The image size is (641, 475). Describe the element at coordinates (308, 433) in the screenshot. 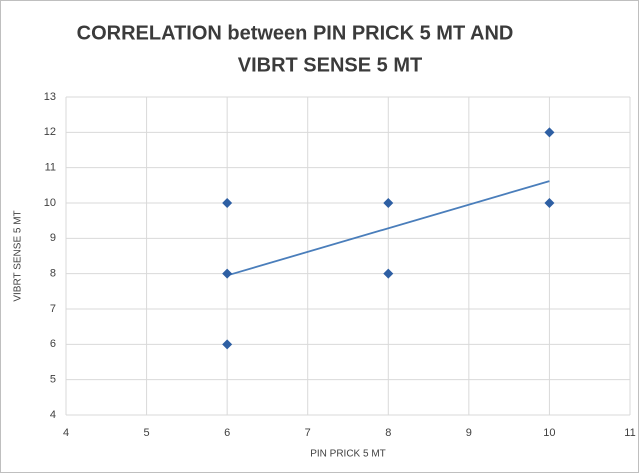

I see `x-tick-label: 7` at that location.